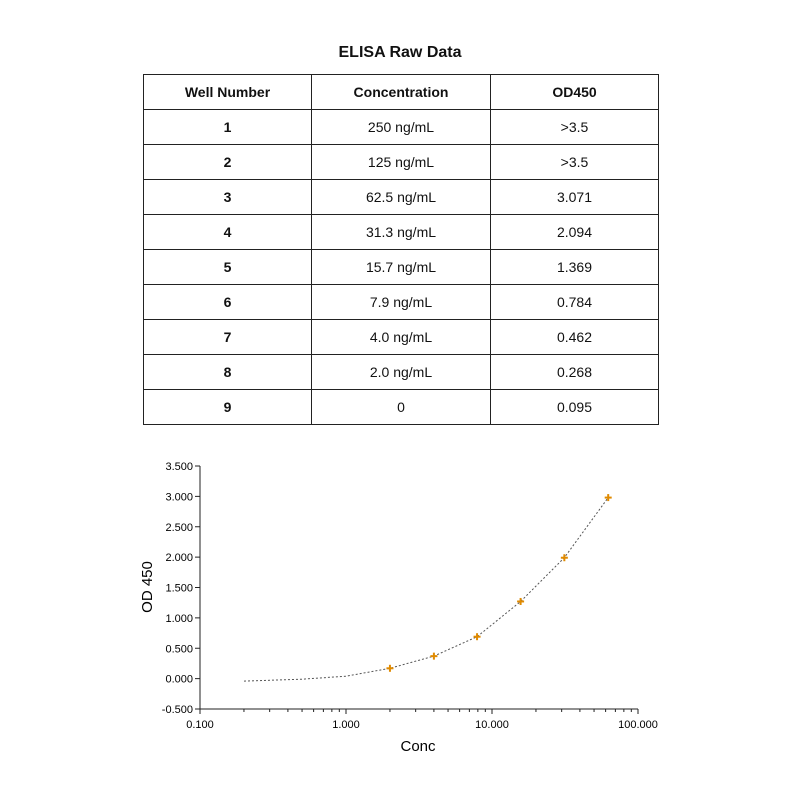  I want to click on od450-cell: 0.784, so click(574, 302).